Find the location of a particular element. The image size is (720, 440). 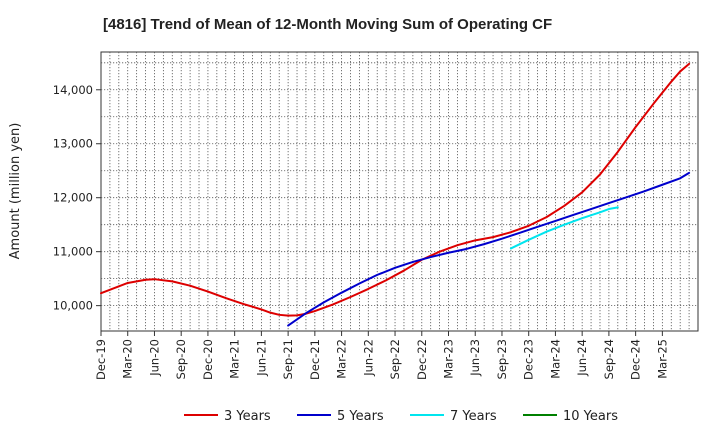

series-line-7-years is located at coordinates (564, 228).